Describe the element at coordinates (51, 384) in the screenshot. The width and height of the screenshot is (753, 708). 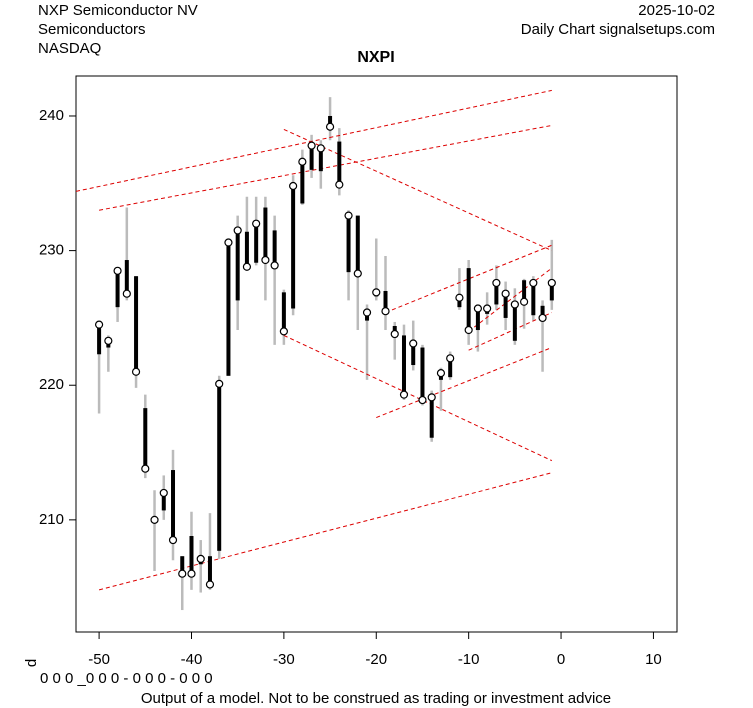
I see `y-tick-label: 220` at that location.